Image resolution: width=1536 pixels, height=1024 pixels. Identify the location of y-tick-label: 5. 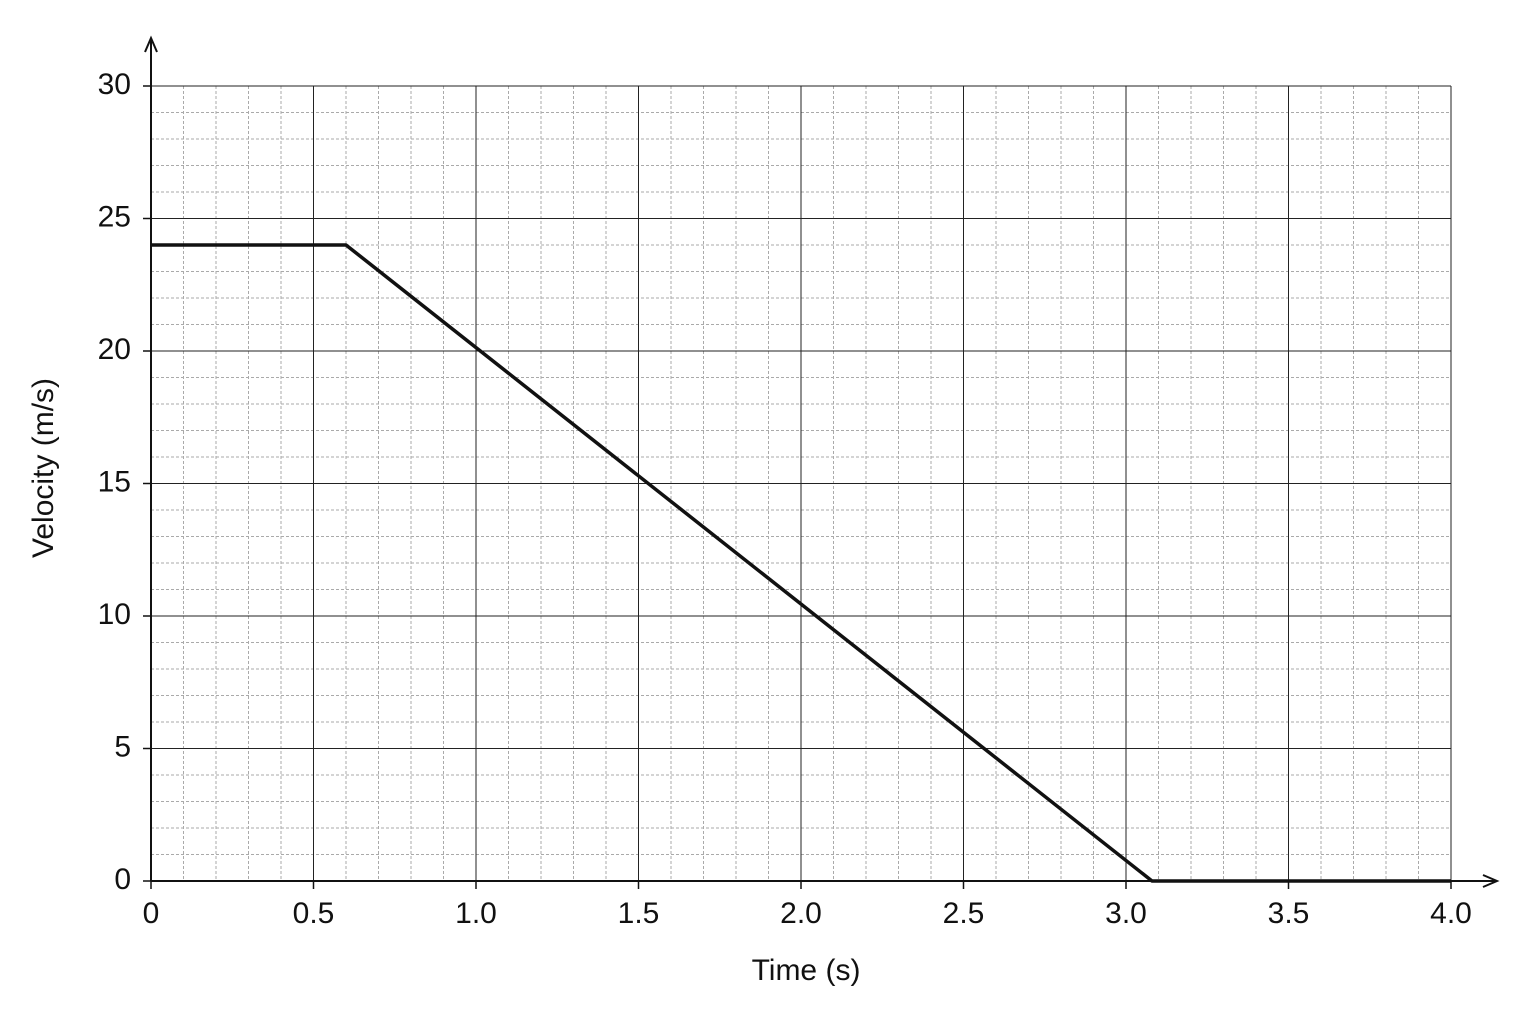
(122, 746).